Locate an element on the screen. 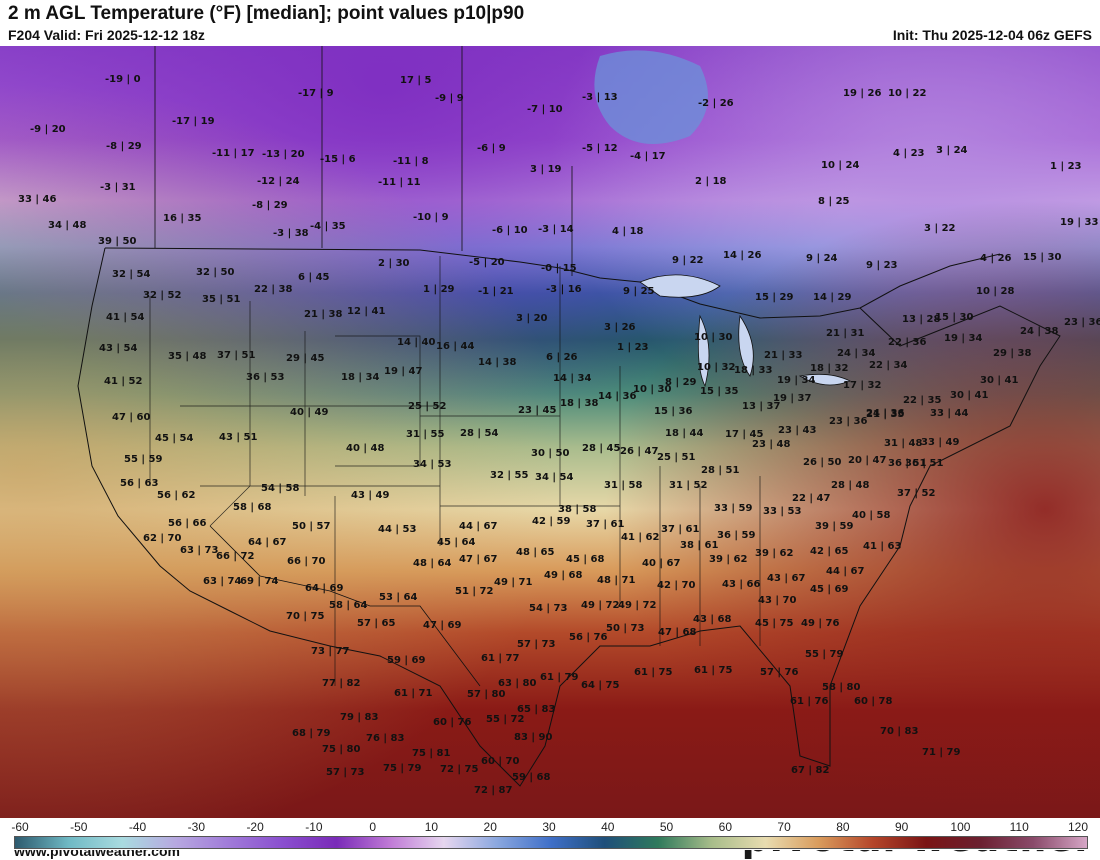 The width and height of the screenshot is (1100, 860). point-value-label: 57 | 65 is located at coordinates (376, 623).